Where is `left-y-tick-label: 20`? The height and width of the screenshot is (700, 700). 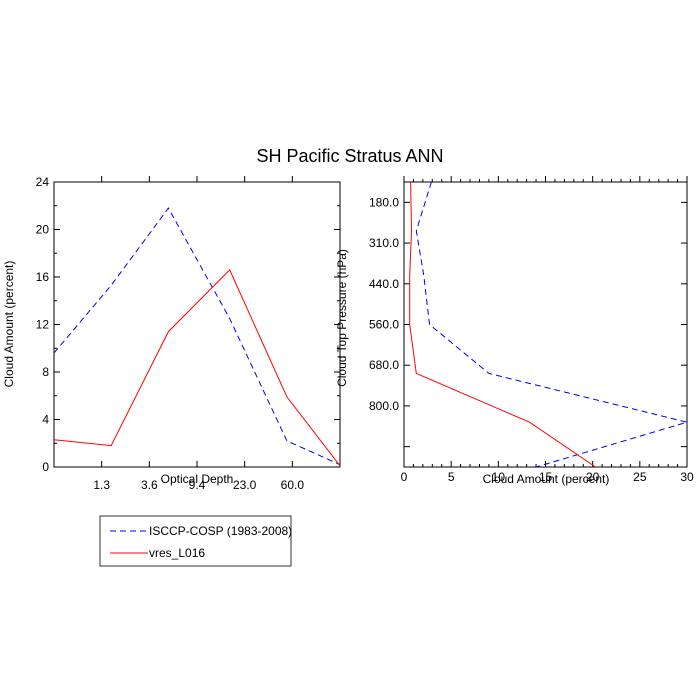 left-y-tick-label: 20 is located at coordinates (43, 230).